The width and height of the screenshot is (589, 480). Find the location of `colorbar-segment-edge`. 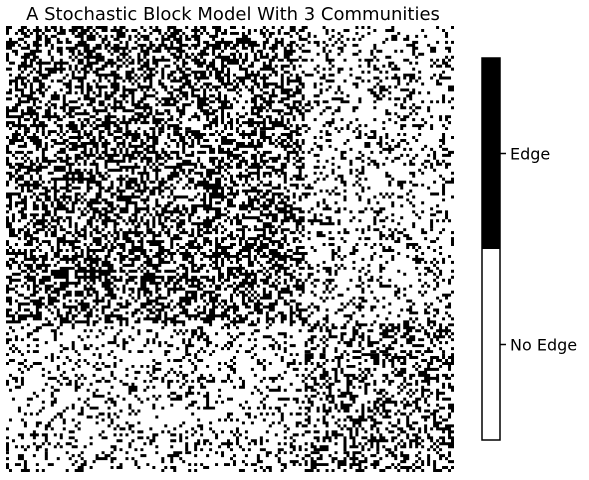

colorbar-segment-edge is located at coordinates (491, 153).